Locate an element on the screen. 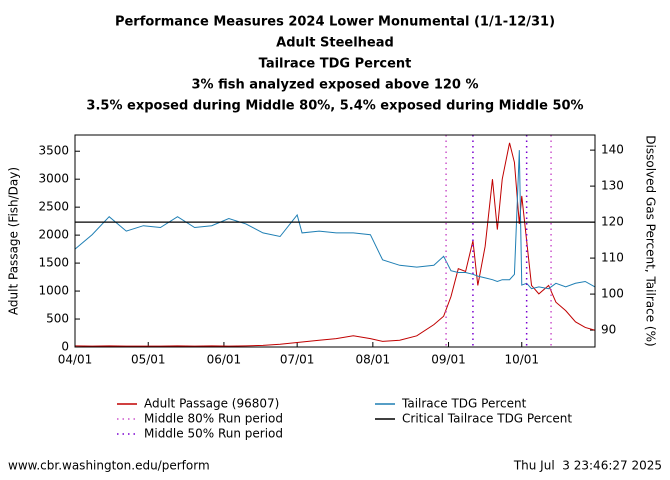  x-tick-label: 04/01 is located at coordinates (75, 360).